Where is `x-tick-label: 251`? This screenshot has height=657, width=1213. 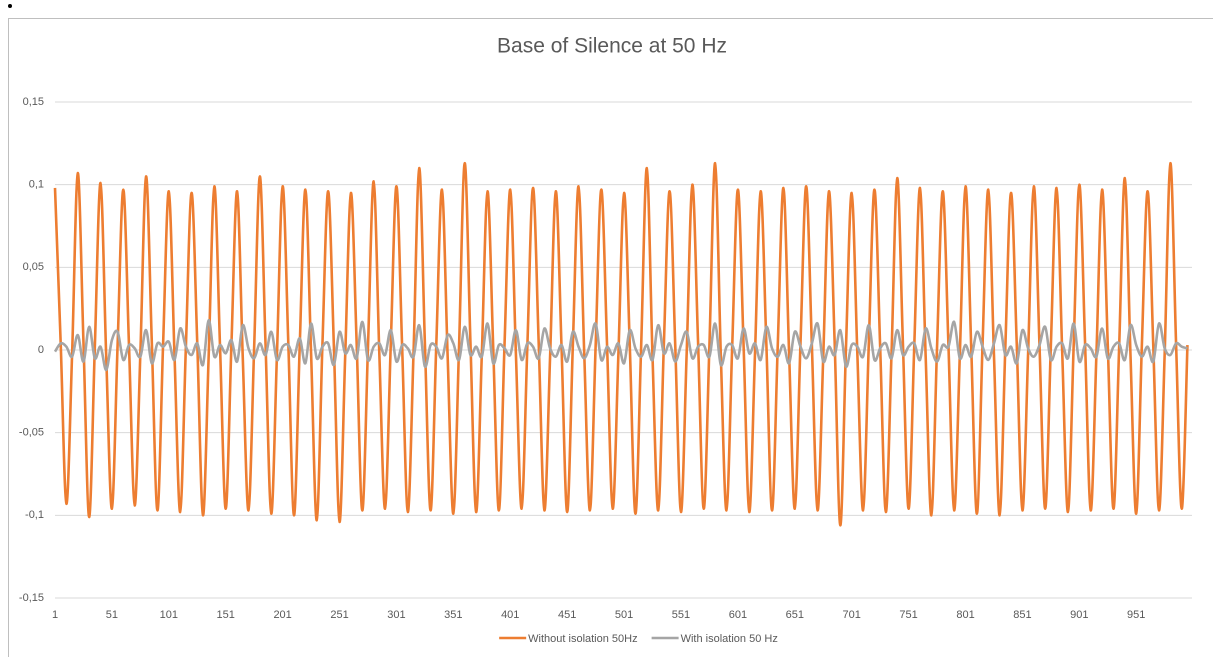 x-tick-label: 251 is located at coordinates (339, 615).